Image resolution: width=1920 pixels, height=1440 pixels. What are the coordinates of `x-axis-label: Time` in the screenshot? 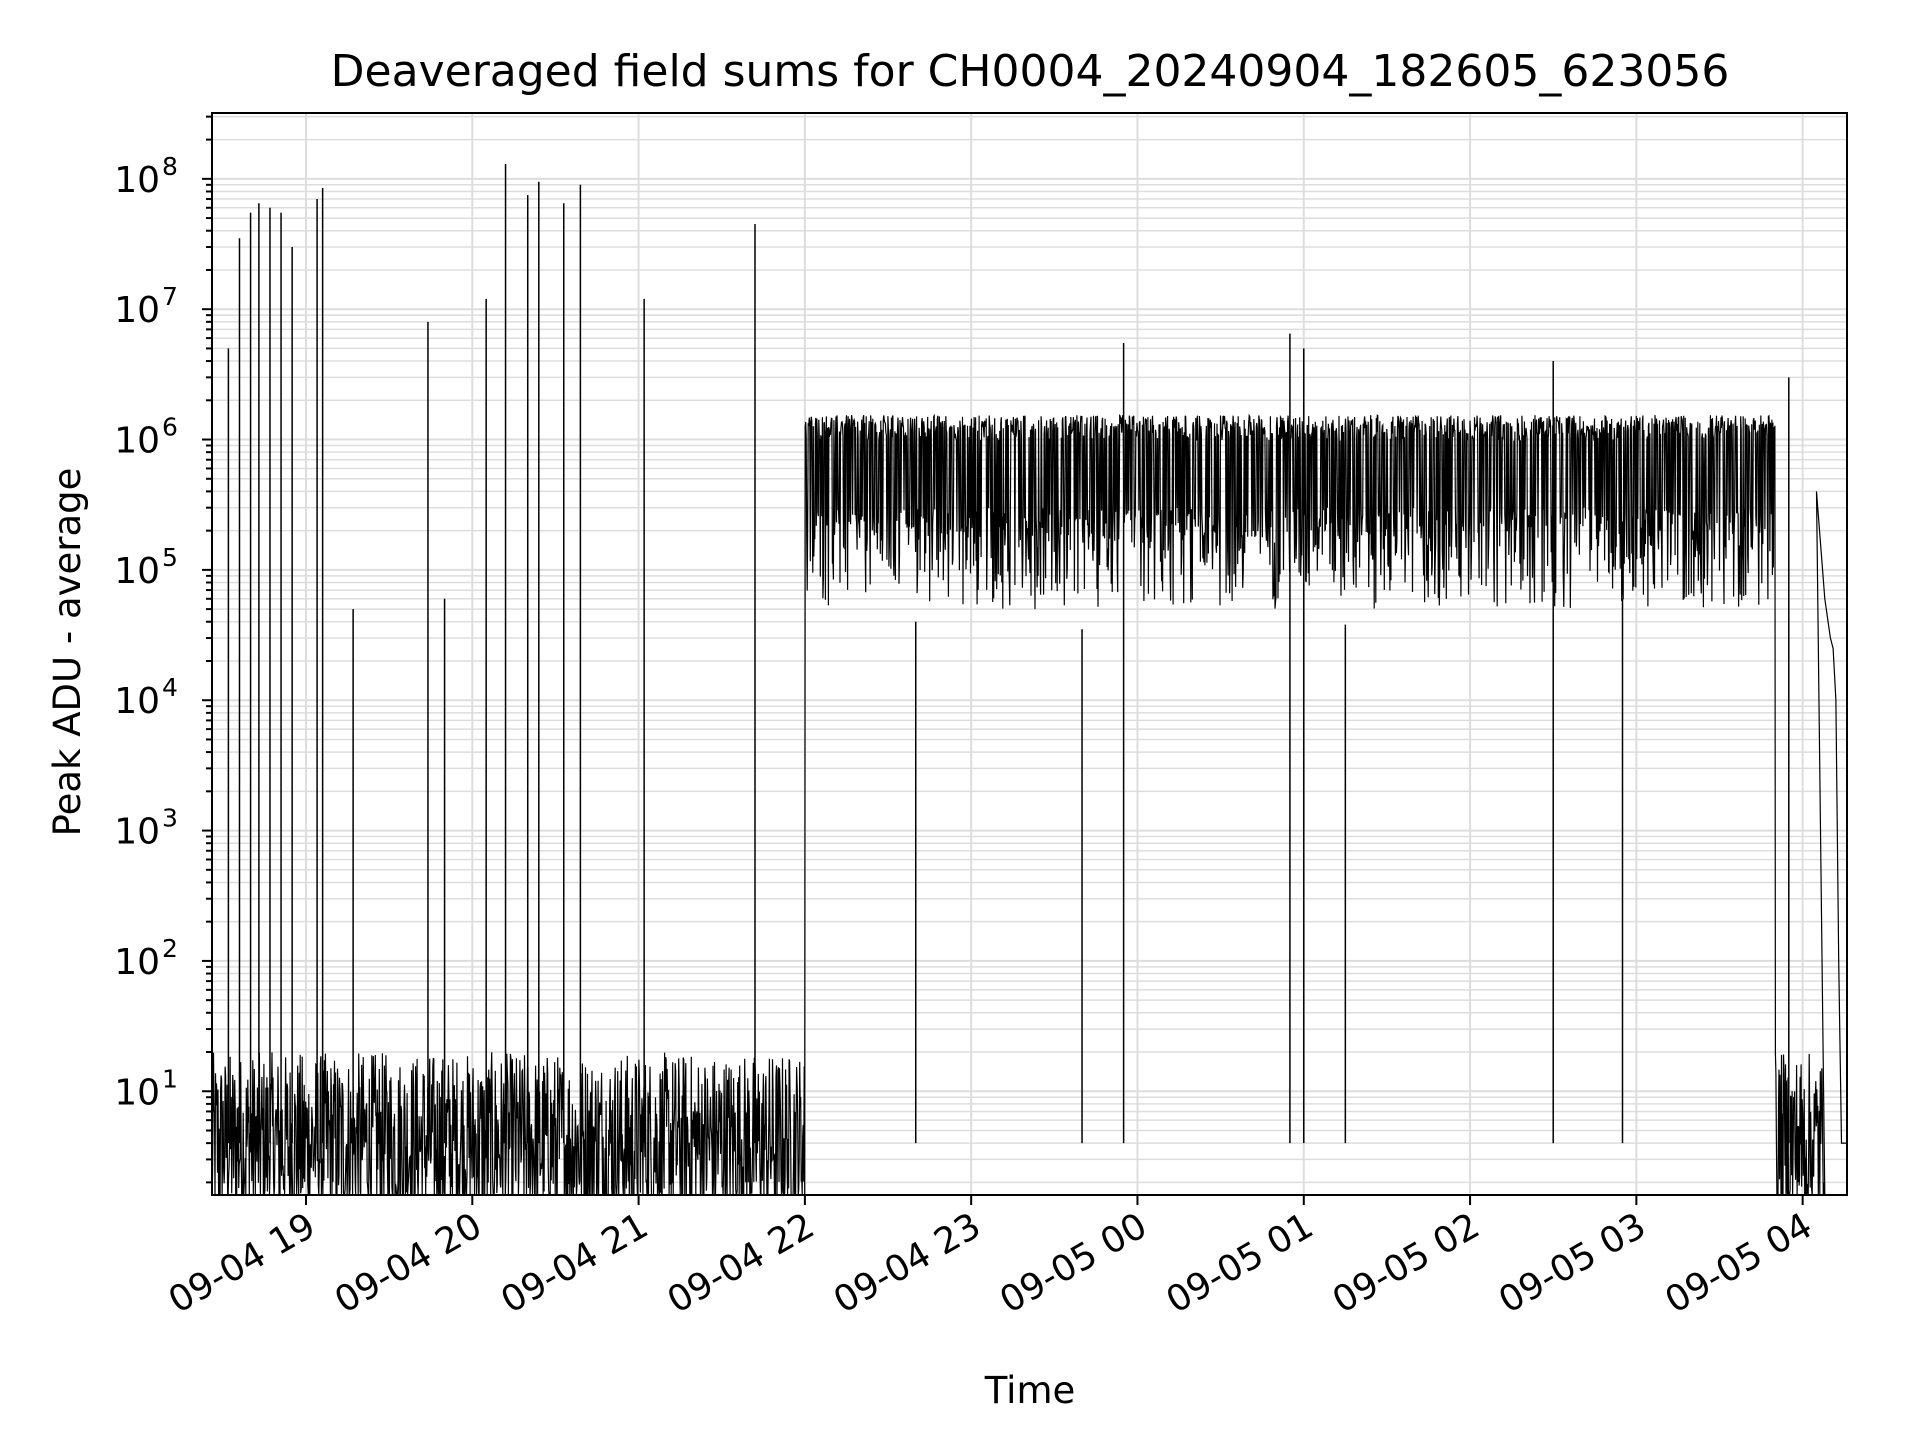 It's located at (1030, 1390).